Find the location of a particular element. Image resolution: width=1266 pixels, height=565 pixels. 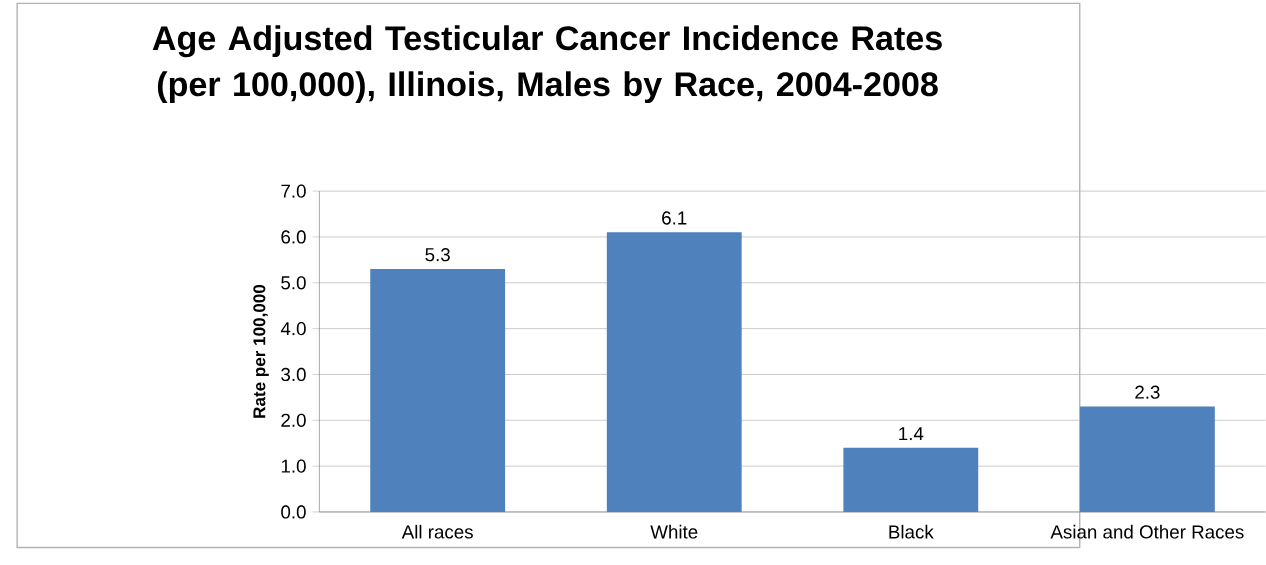

y-tick-label: 4.0 is located at coordinates (293, 329).